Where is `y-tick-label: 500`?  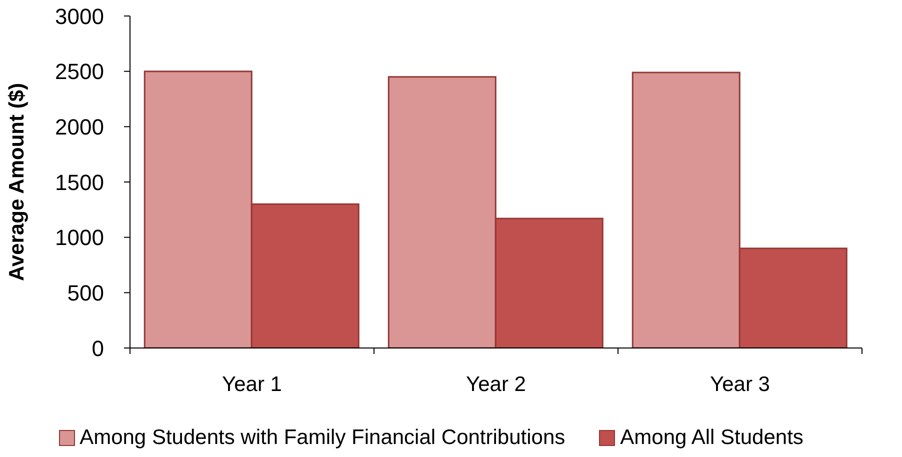
y-tick-label: 500 is located at coordinates (85, 293).